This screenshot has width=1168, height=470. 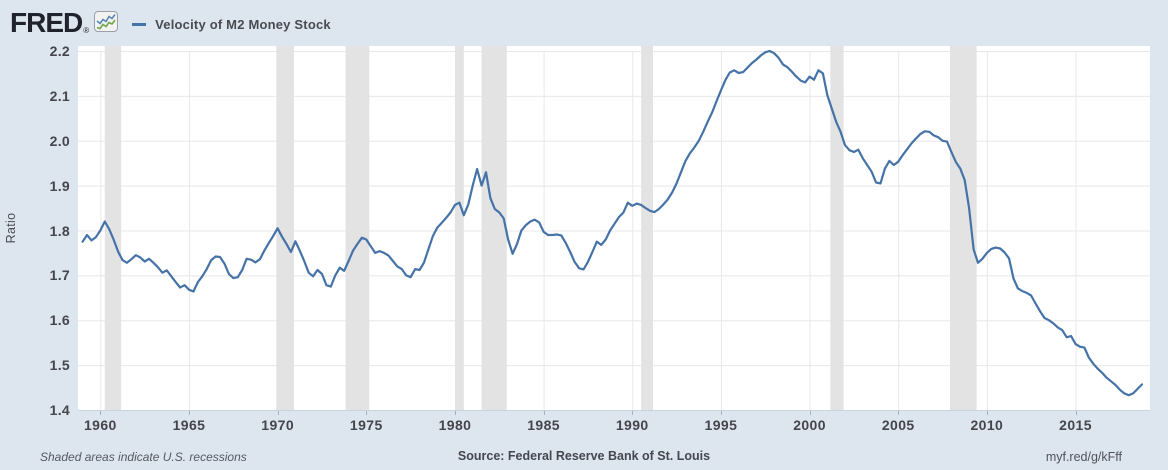 What do you see at coordinates (100, 425) in the screenshot?
I see `x-tick-label: 1960` at bounding box center [100, 425].